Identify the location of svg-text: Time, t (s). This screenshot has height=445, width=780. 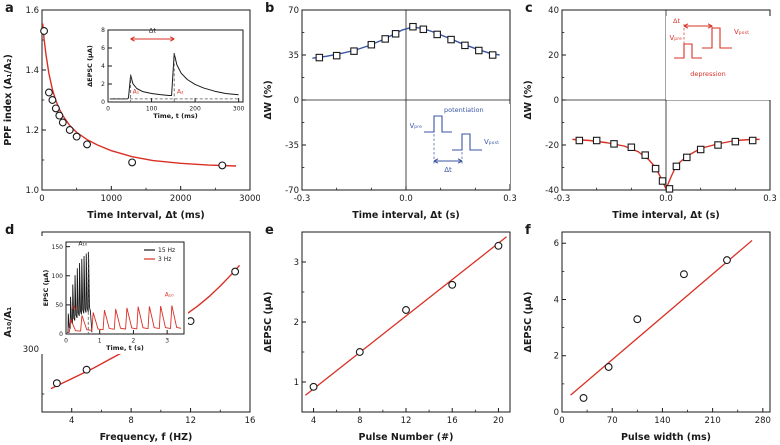
(125, 348).